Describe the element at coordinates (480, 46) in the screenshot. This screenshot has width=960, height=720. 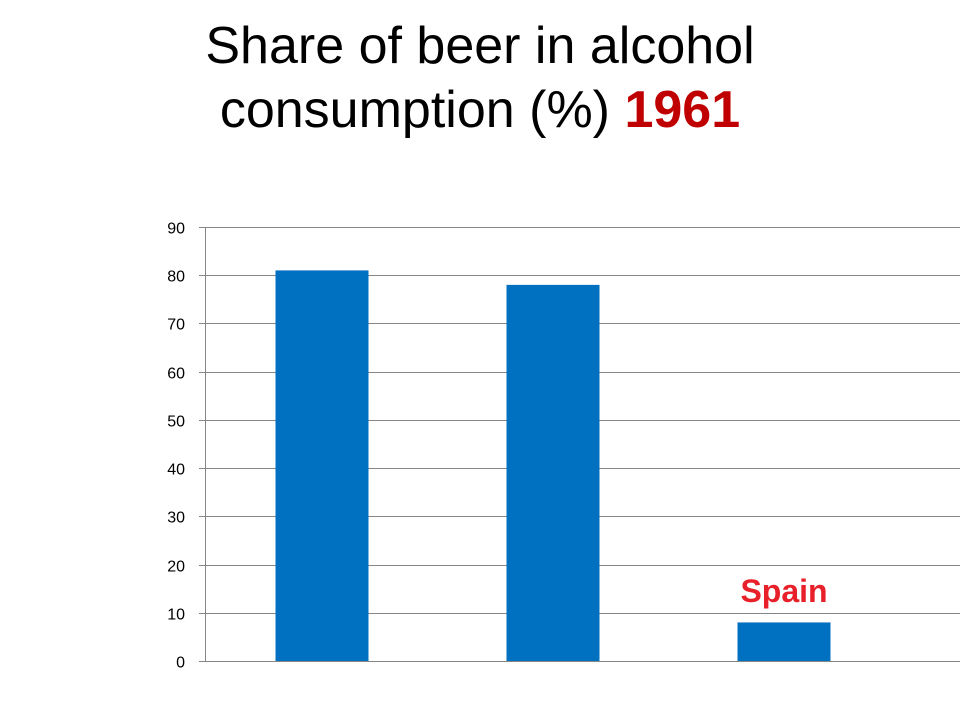
I see `title-line-1: Share of beer in alcohol` at that location.